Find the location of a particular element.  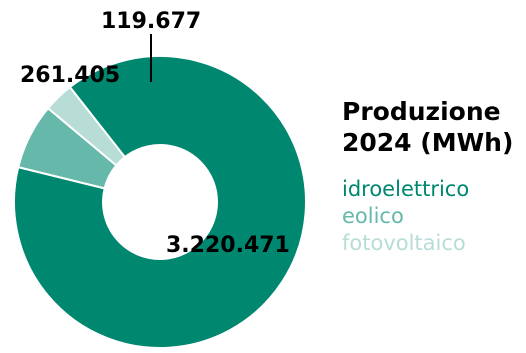

chart-title-line-1: Produzione is located at coordinates (421, 111).